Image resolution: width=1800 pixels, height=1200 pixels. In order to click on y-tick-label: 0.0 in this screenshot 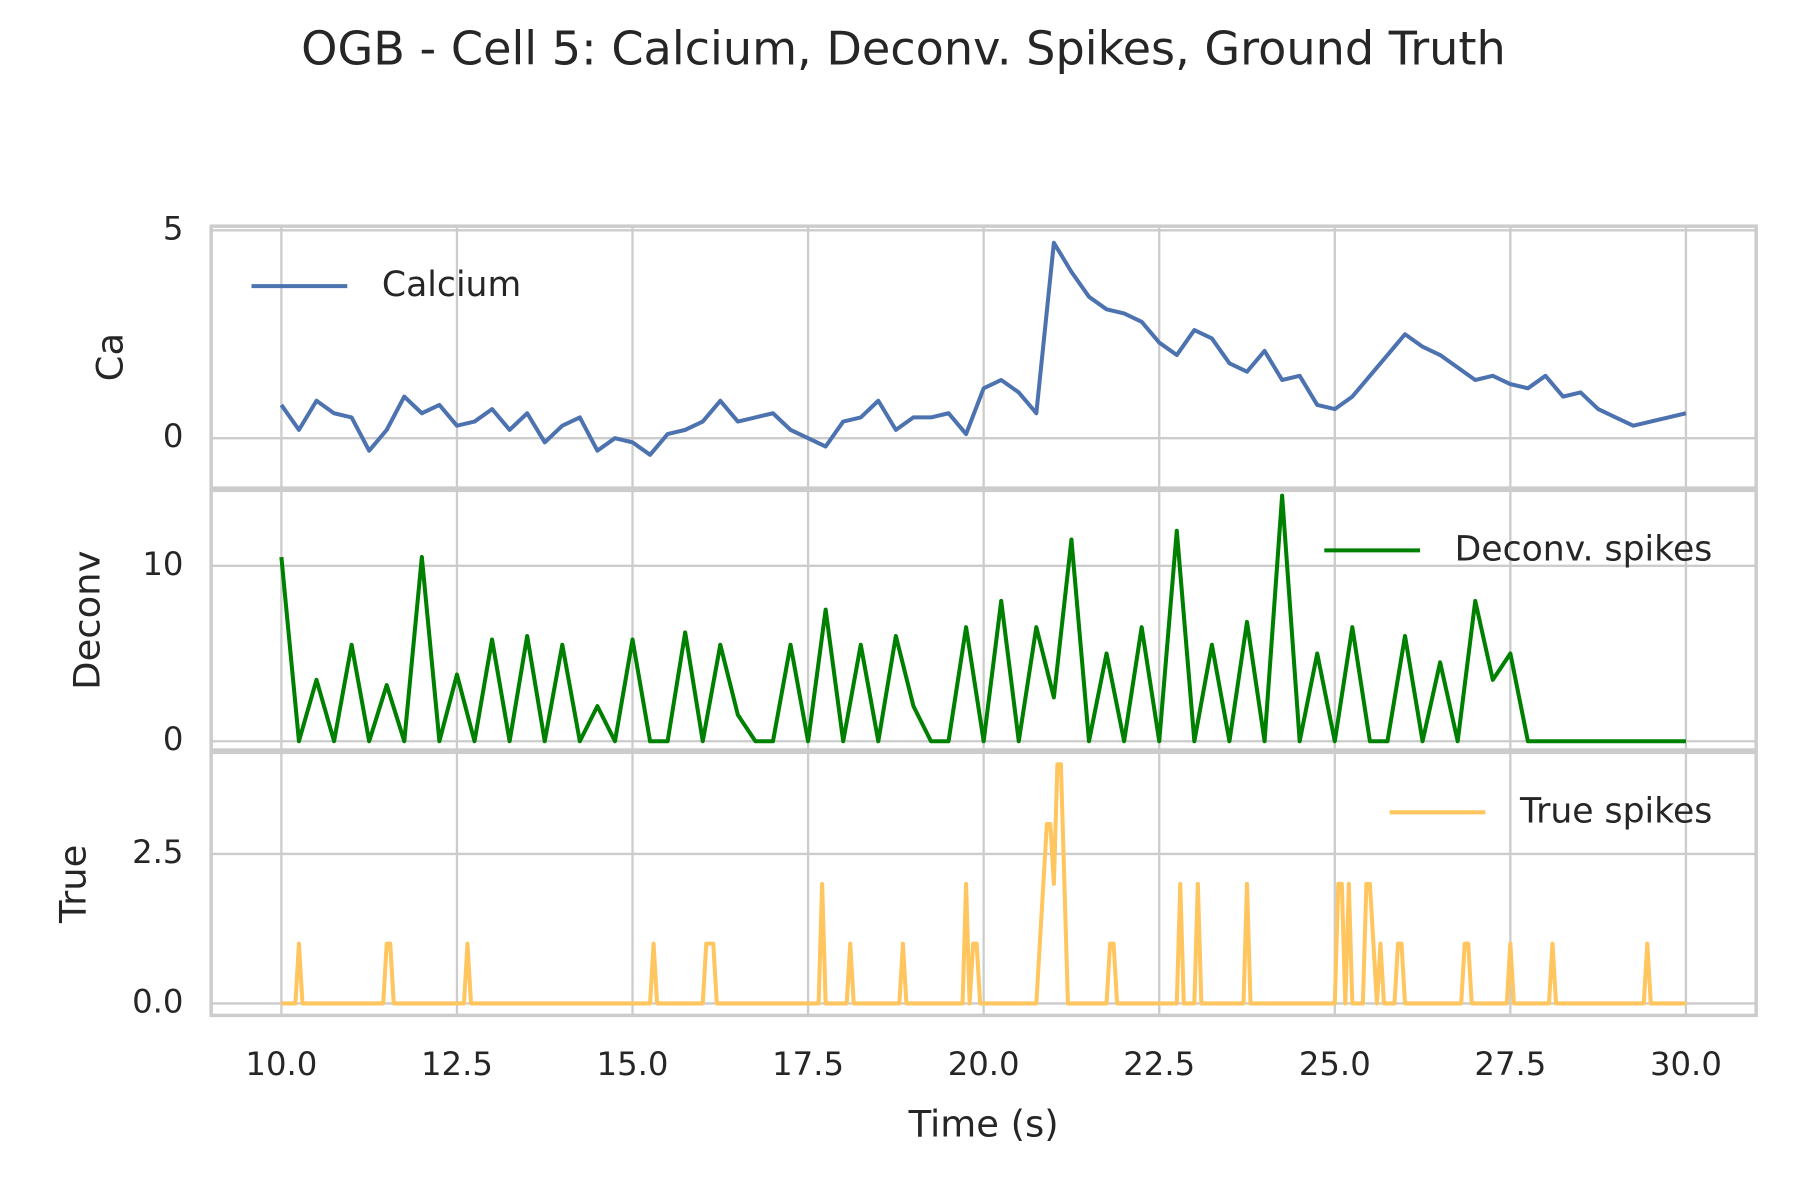, I will do `click(157, 1001)`.